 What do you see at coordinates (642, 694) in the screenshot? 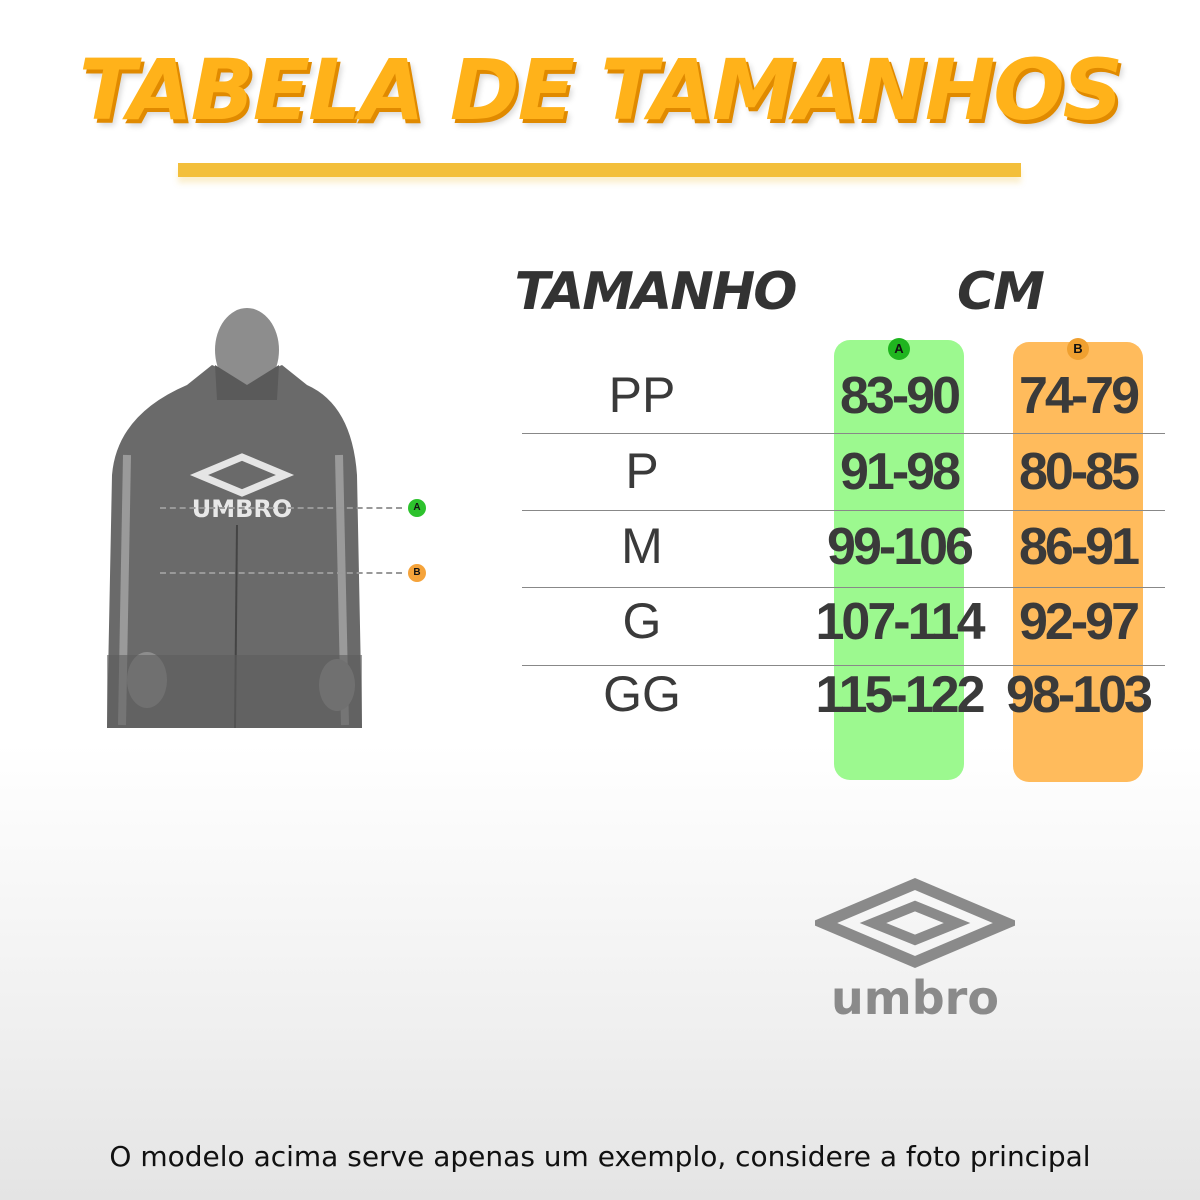
I see `size-cell: GG` at bounding box center [642, 694].